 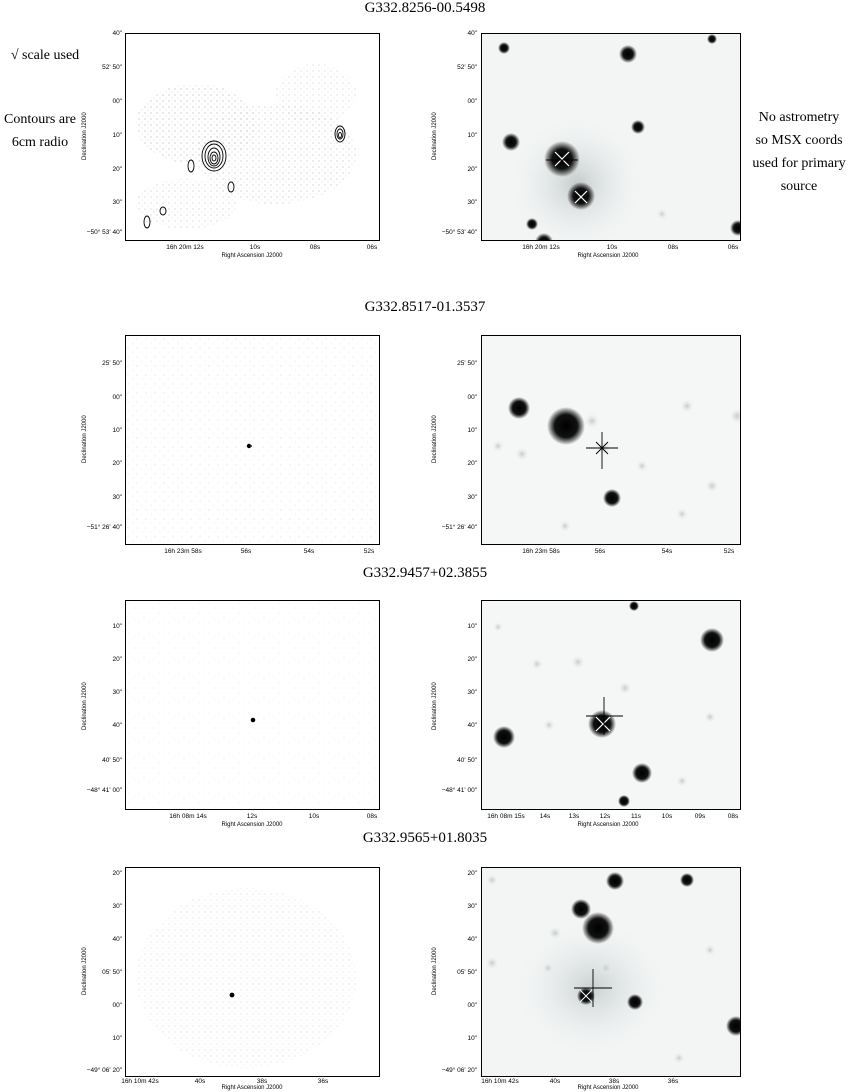 What do you see at coordinates (700, 816) in the screenshot?
I see `x-tick: 09s` at bounding box center [700, 816].